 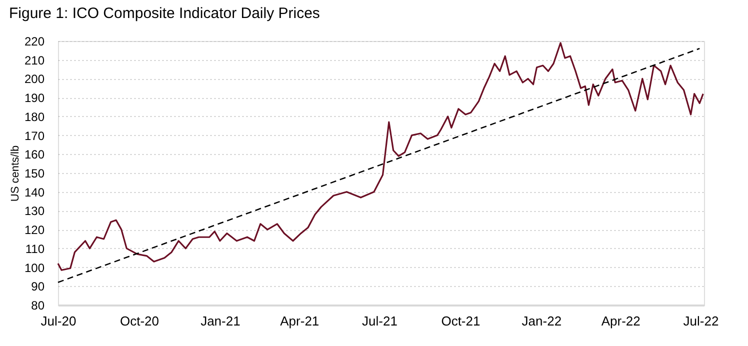 What do you see at coordinates (34, 98) in the screenshot?
I see `y-tick-label: 190` at bounding box center [34, 98].